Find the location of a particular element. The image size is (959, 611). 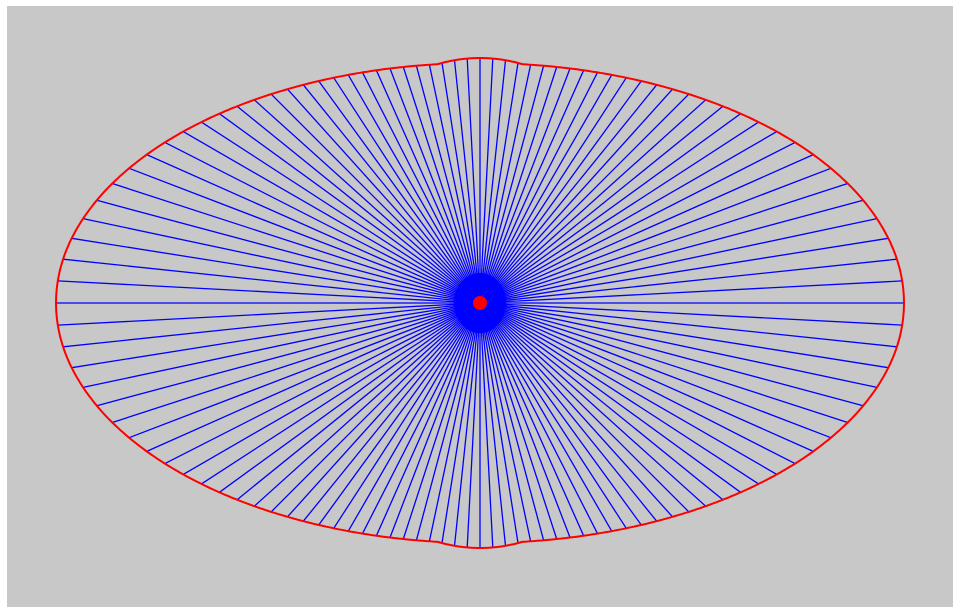

center-point is located at coordinates (480, 303).